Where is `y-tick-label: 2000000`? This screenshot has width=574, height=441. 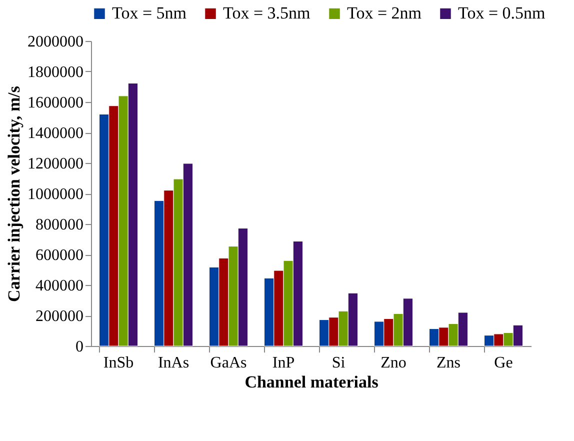
y-tick-label: 2000000 is located at coordinates (56, 42).